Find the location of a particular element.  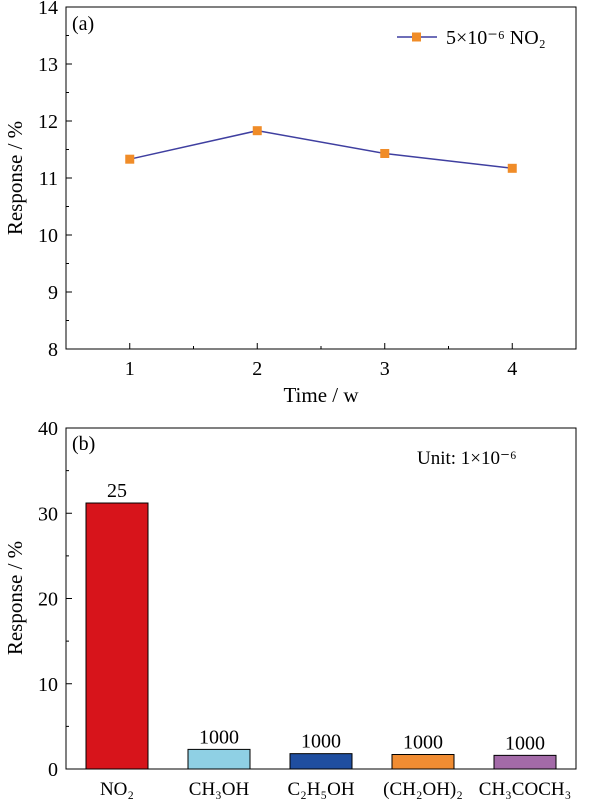

category-label: CH₃COCH₃ is located at coordinates (525, 789).